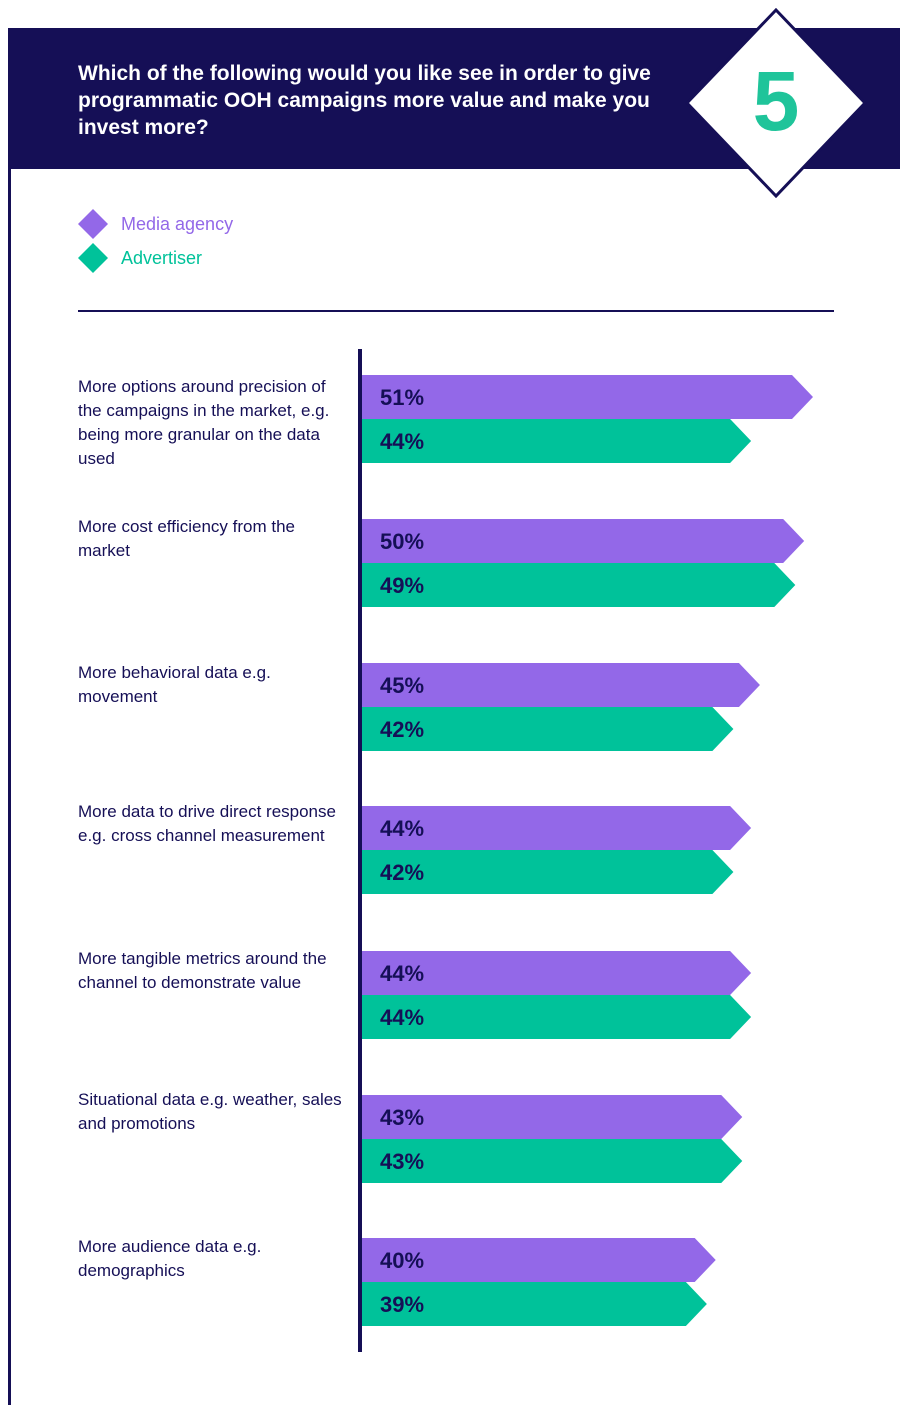 Image resolution: width=900 pixels, height=1405 pixels. I want to click on media-agency-value-label: 51%, so click(402, 397).